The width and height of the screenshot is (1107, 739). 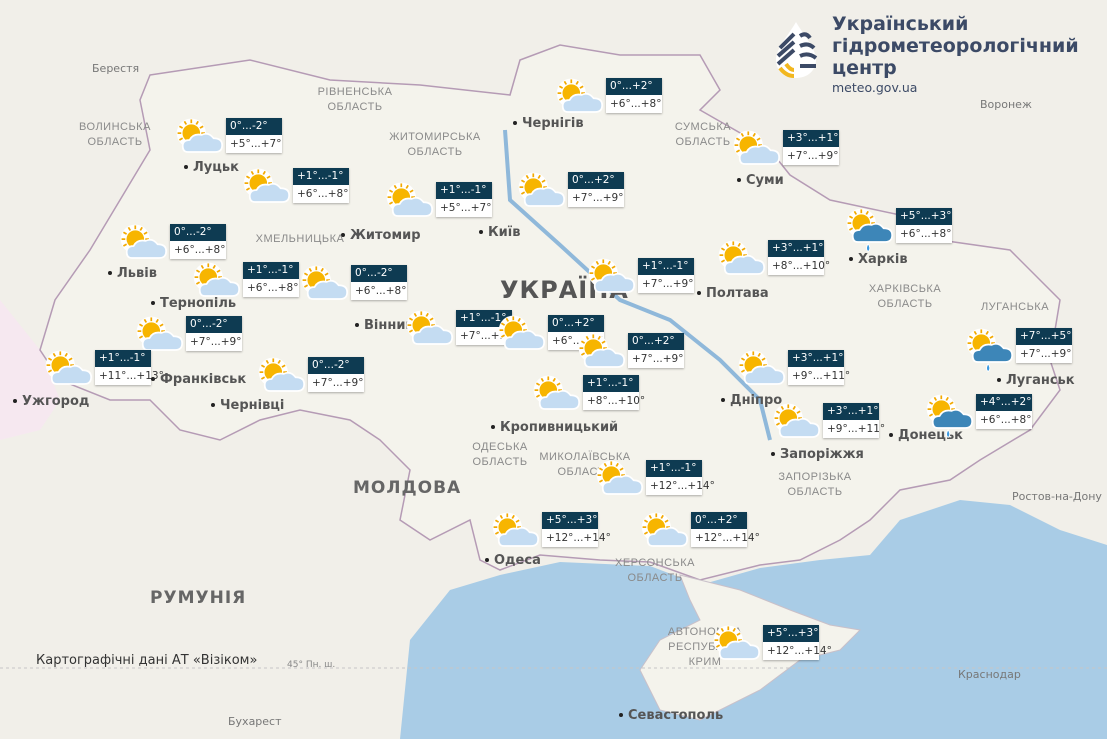 I want to click on region-label: ВОЛИНСЬКА ОБЛАСТЬ, so click(x=115, y=134).